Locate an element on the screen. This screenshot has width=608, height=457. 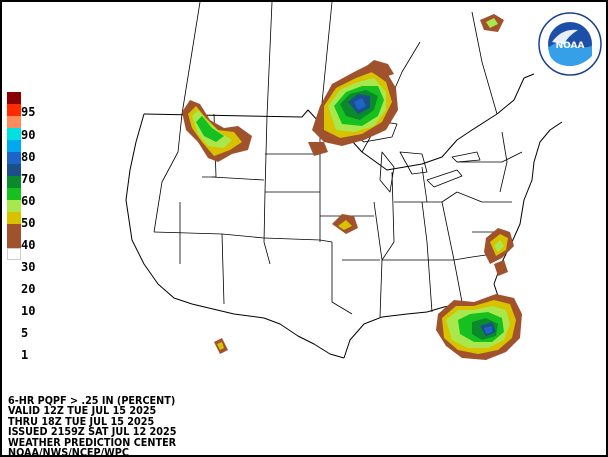
canada-us-border is located at coordinates (339, 122).